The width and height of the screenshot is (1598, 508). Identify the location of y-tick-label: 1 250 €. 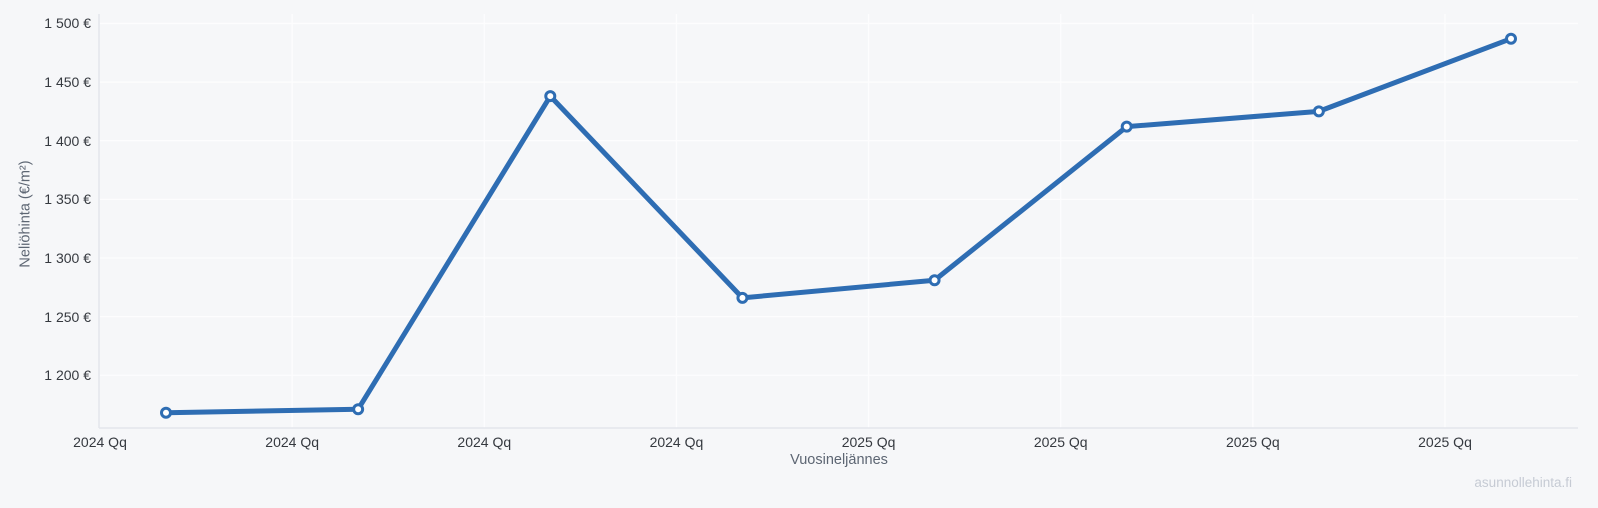
(67, 316).